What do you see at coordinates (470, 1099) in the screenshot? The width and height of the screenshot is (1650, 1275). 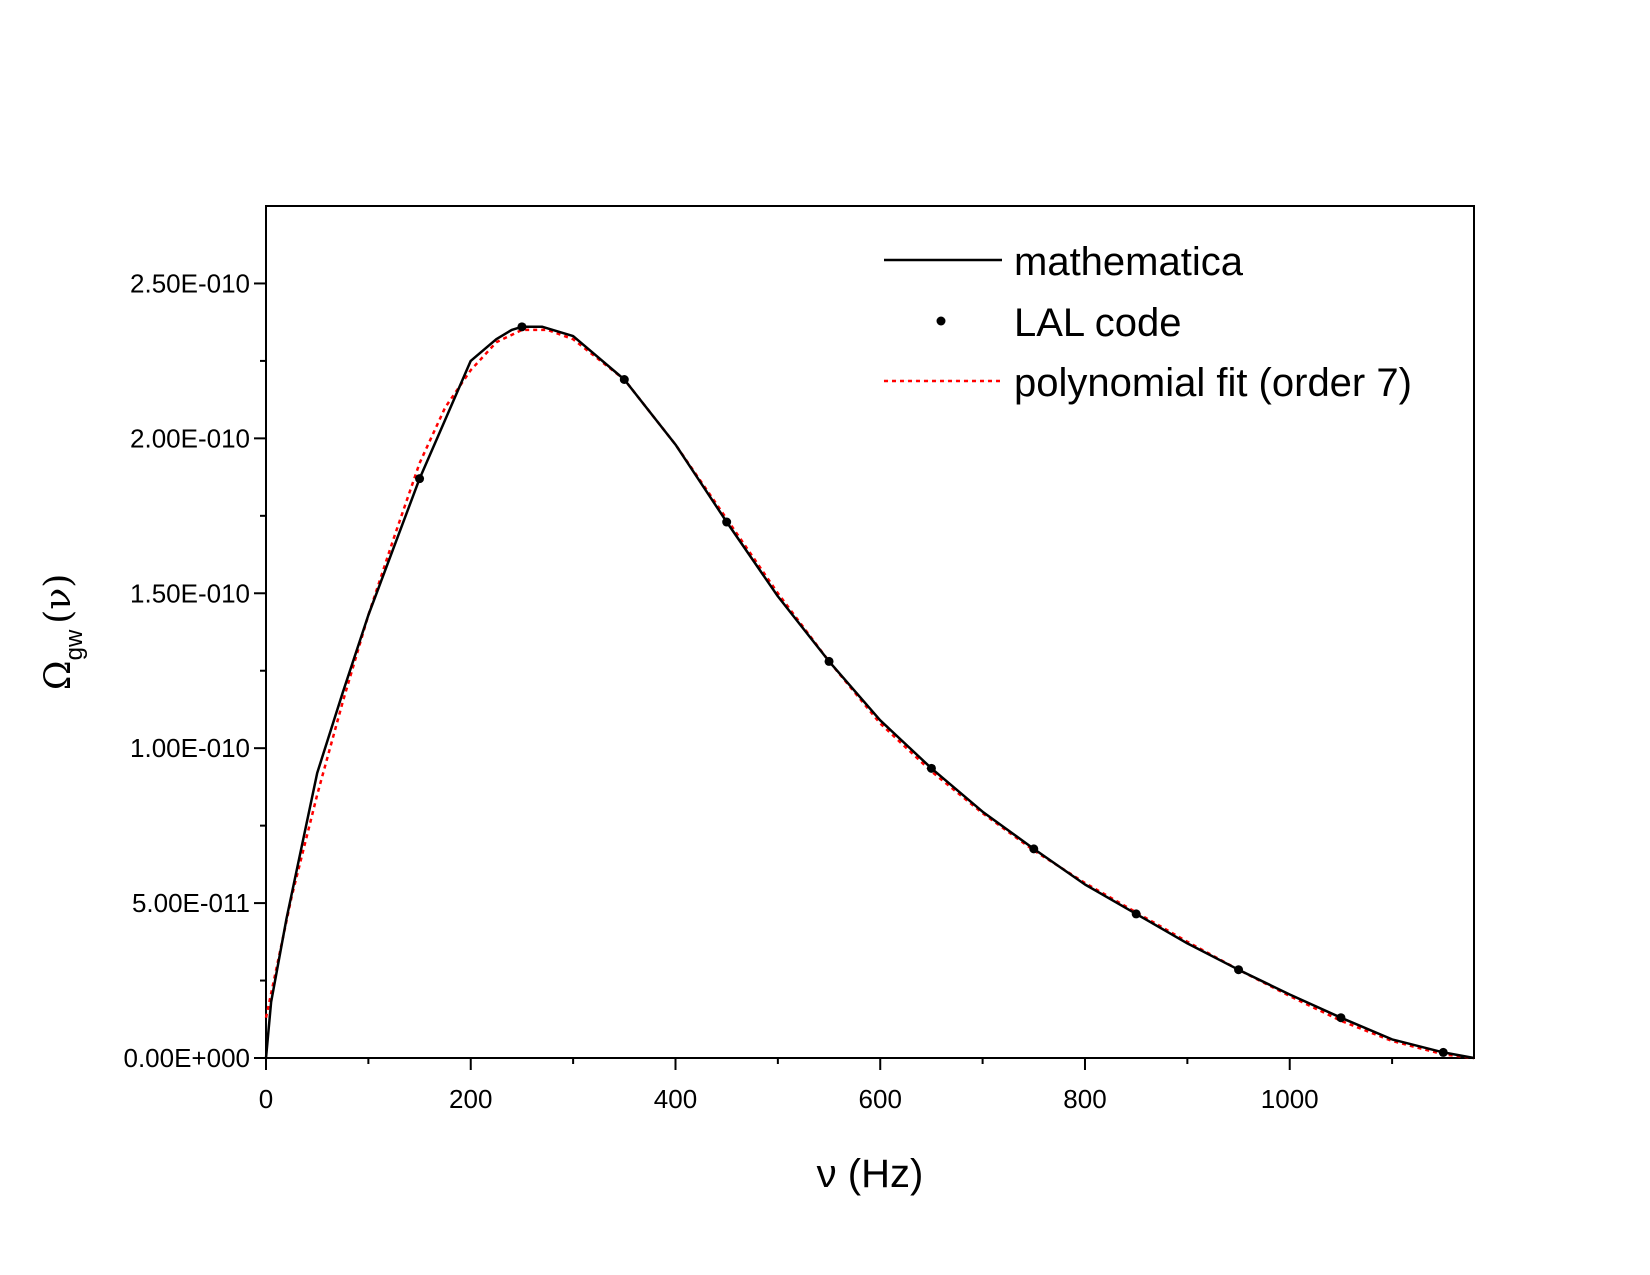 I see `x-tick-label: 200` at bounding box center [470, 1099].